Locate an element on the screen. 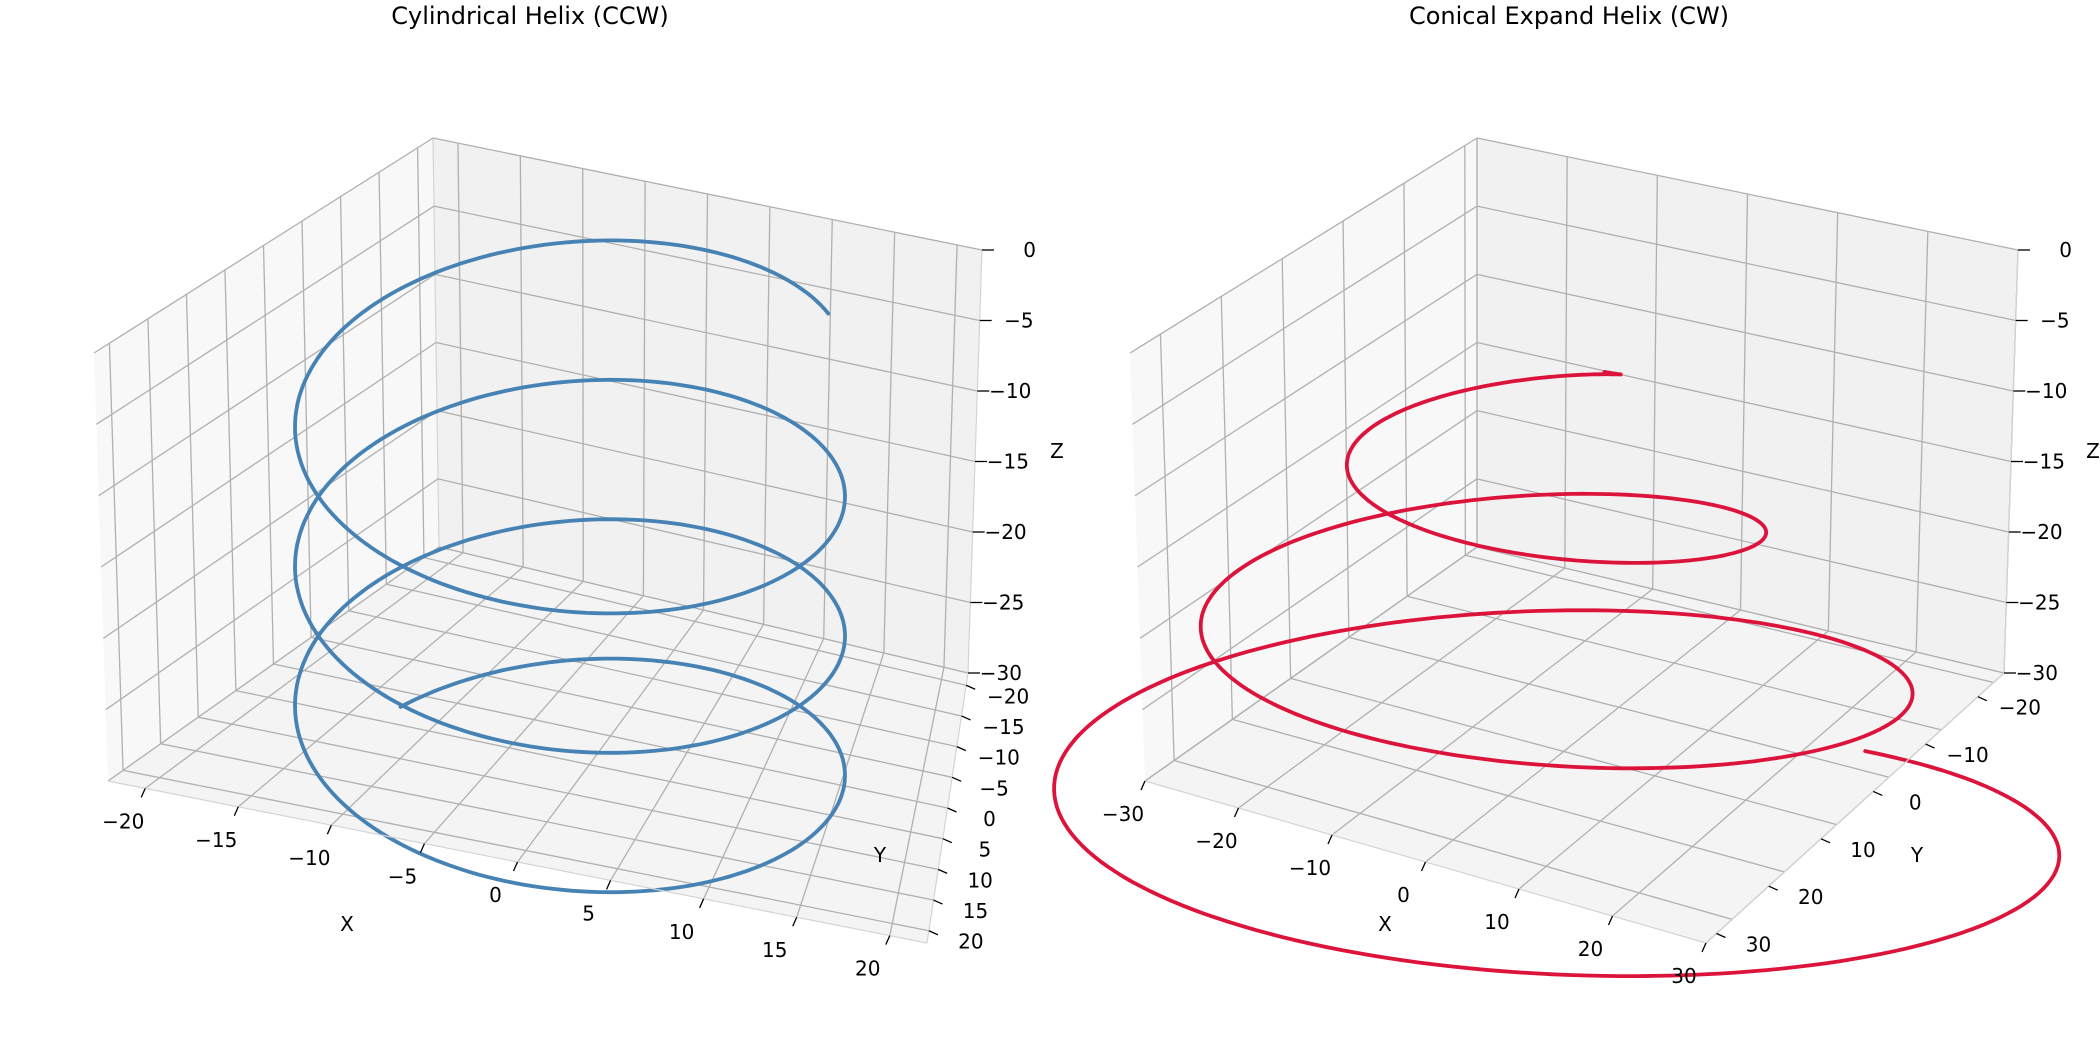 This screenshot has height=1050, width=2100. y-tick-label: 30 is located at coordinates (1758, 945).